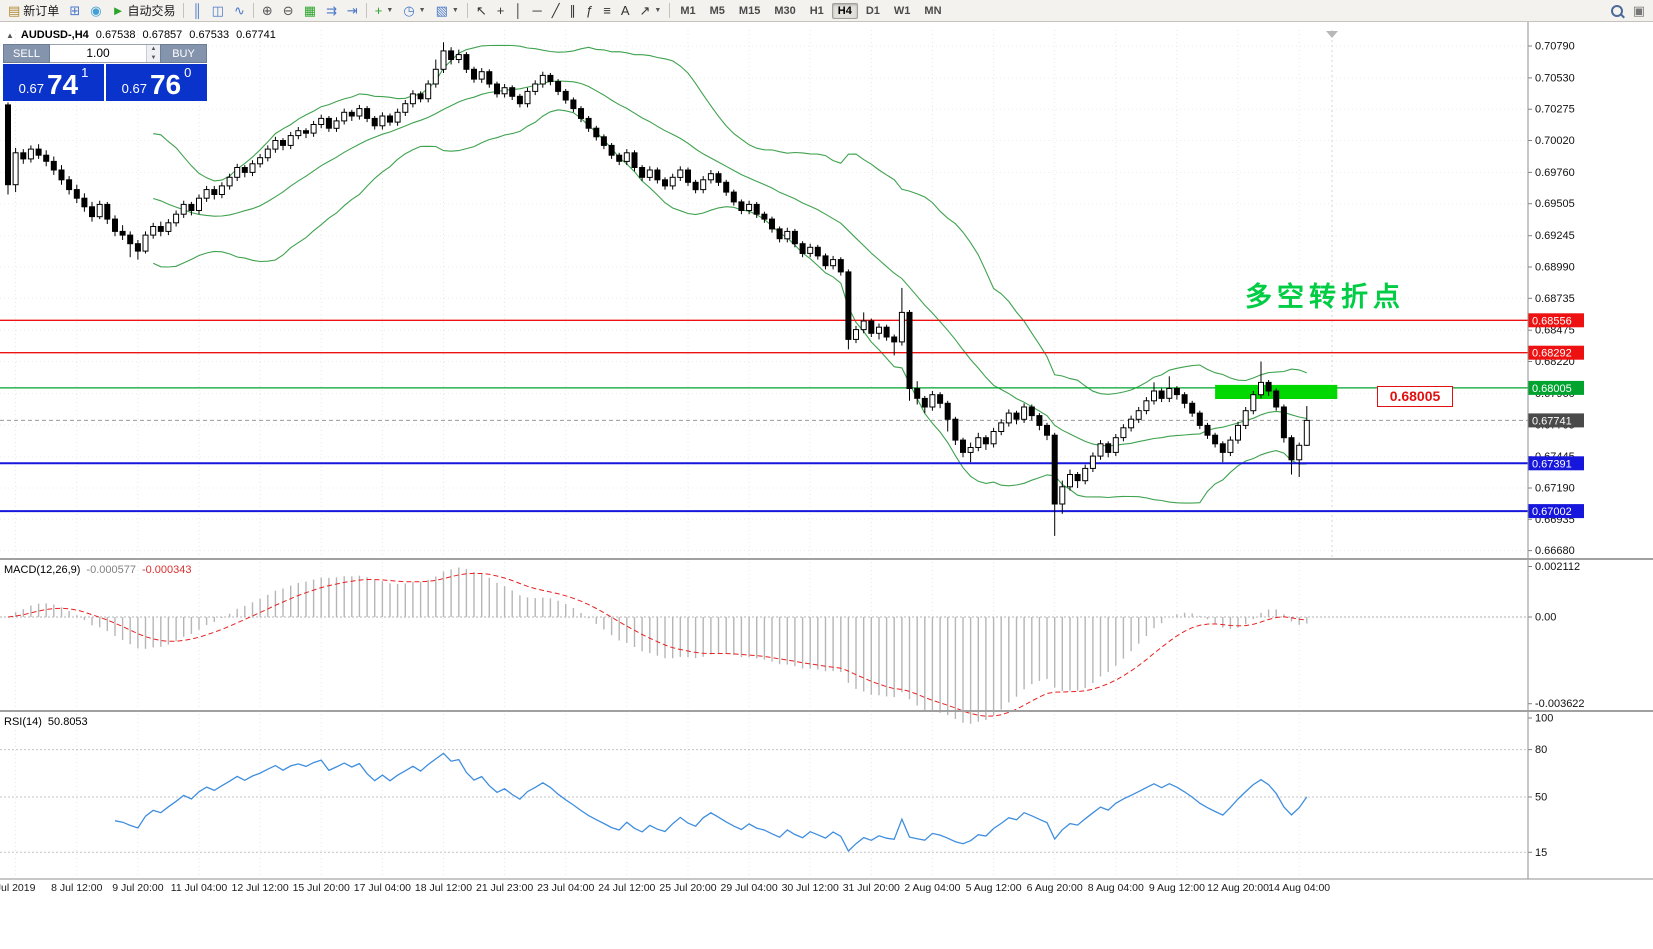  What do you see at coordinates (98, 53) in the screenshot?
I see `volume-value: 1.00` at bounding box center [98, 53].